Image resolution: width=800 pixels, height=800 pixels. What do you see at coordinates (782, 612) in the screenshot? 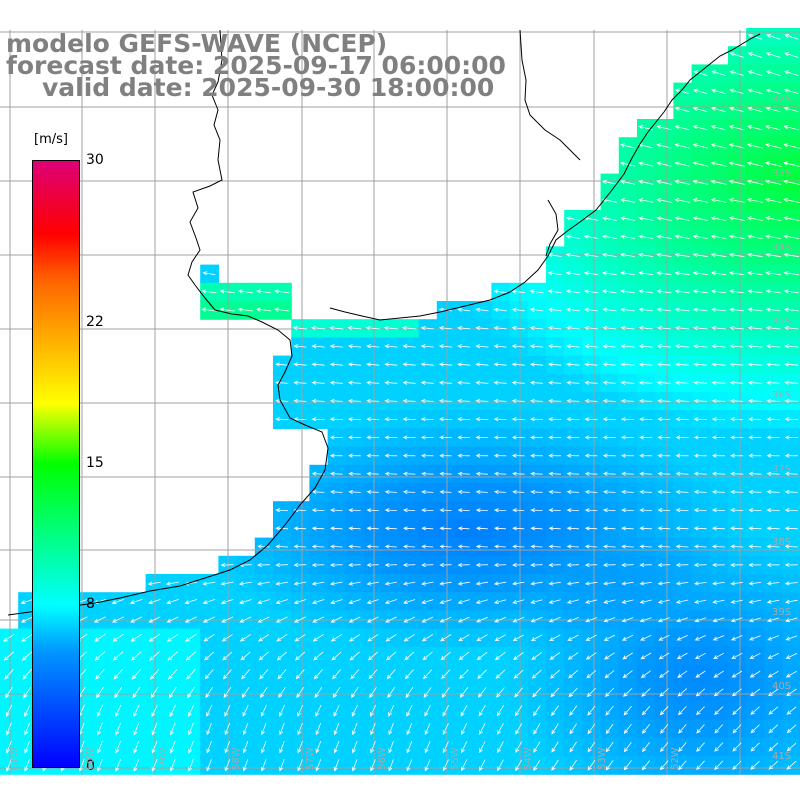
I see `latitude-label: 39S` at bounding box center [782, 612].